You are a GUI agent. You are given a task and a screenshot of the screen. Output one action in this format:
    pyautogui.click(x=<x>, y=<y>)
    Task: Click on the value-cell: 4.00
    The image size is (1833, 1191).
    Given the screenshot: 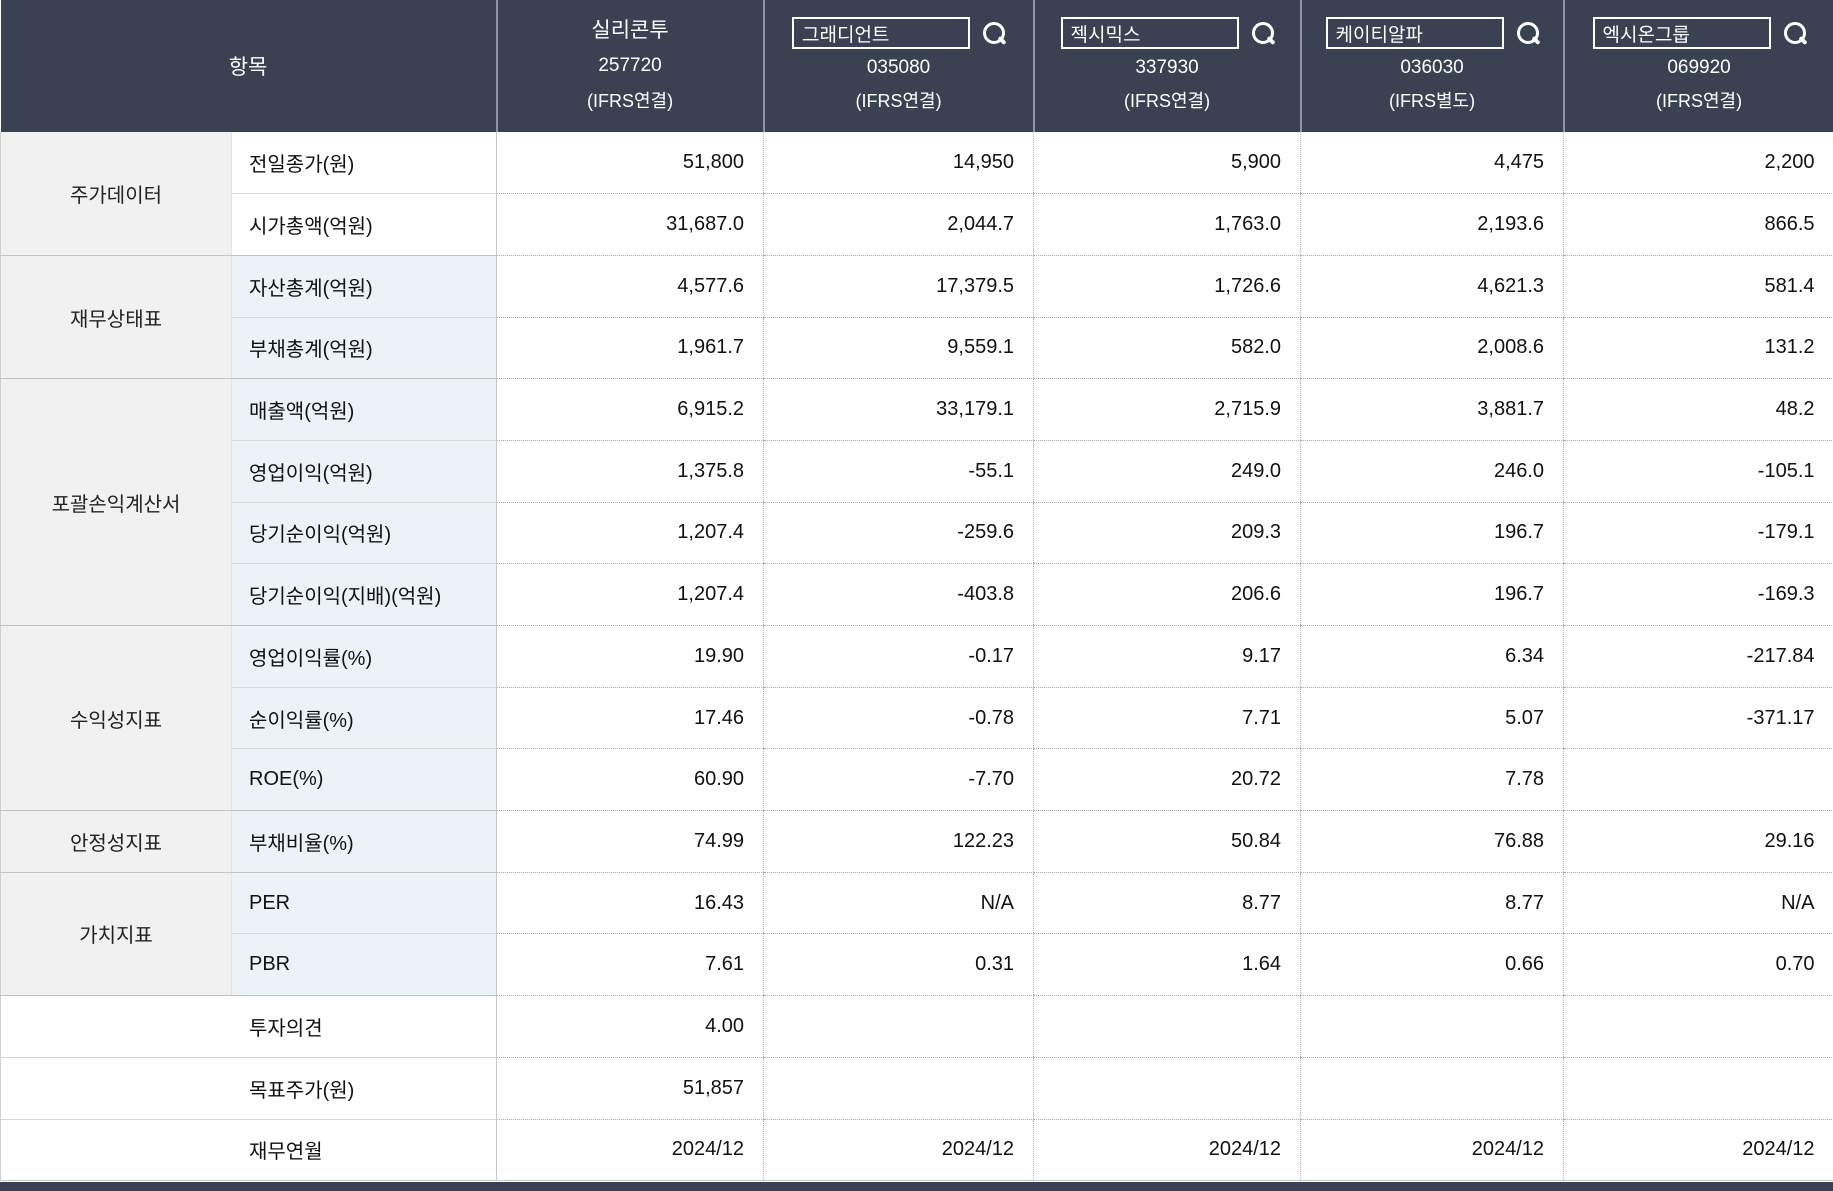 What is the action you would take?
    pyautogui.click(x=630, y=1026)
    